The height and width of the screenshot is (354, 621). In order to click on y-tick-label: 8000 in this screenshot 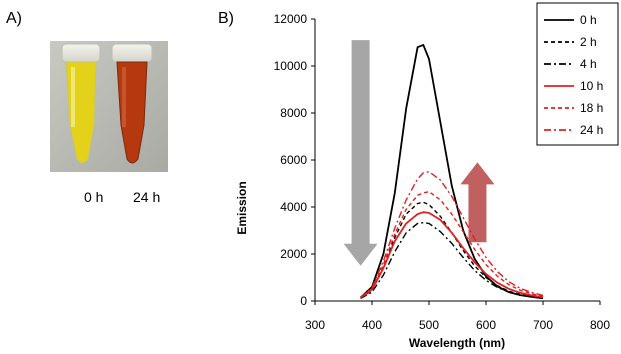, I will do `click(293, 113)`.